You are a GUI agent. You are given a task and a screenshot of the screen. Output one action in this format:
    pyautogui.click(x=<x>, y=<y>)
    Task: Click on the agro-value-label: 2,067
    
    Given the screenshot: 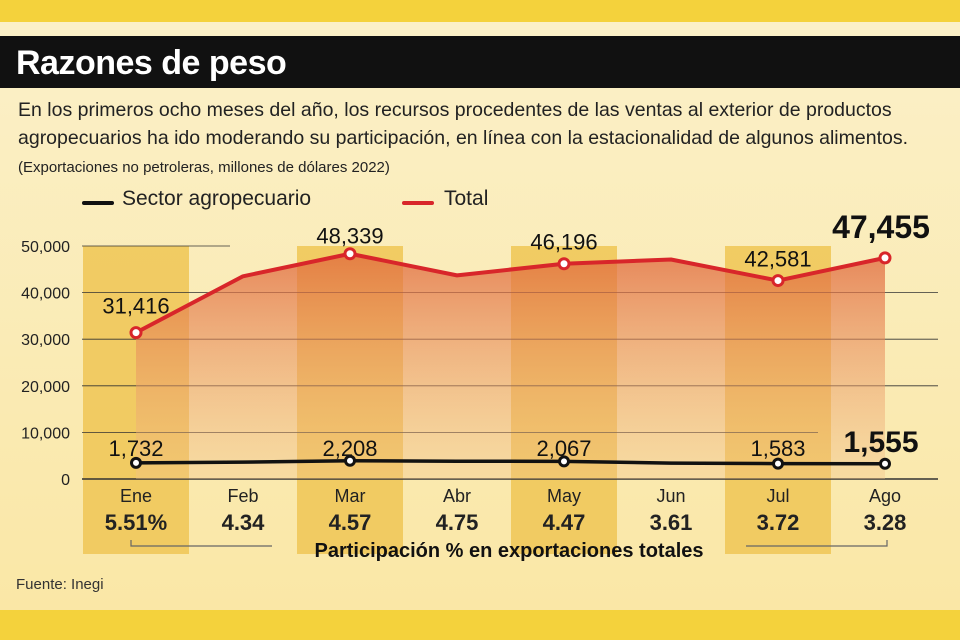 What is the action you would take?
    pyautogui.click(x=563, y=448)
    